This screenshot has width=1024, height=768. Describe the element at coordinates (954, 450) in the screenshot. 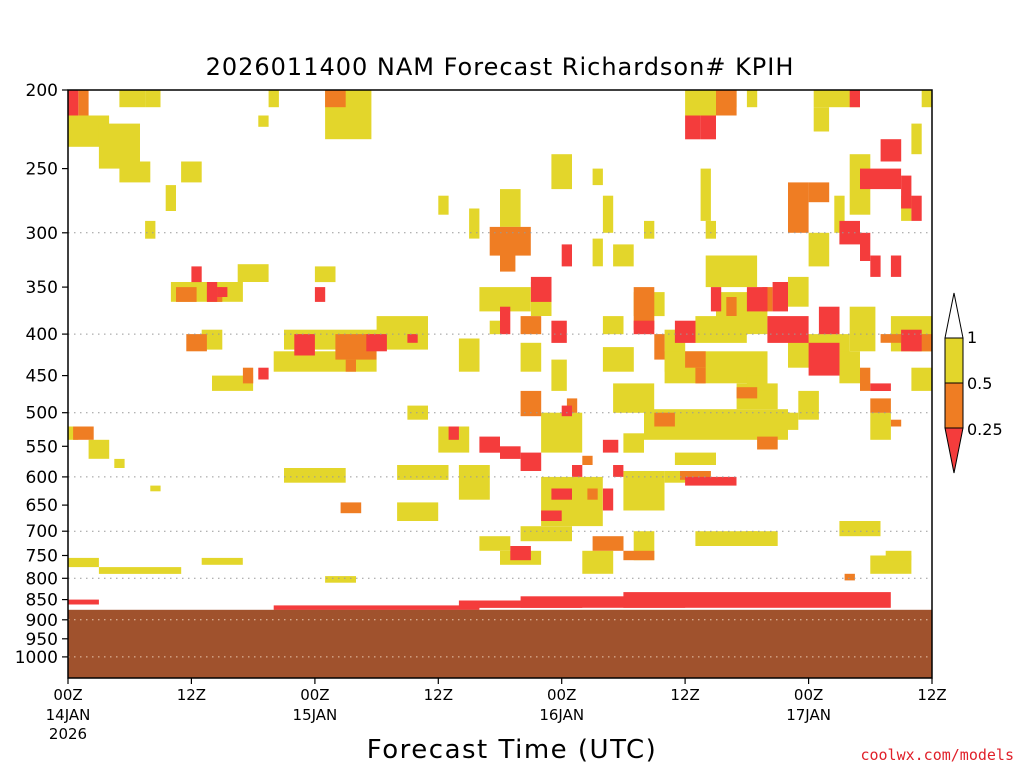

I see `legend-bottom-triangle` at that location.